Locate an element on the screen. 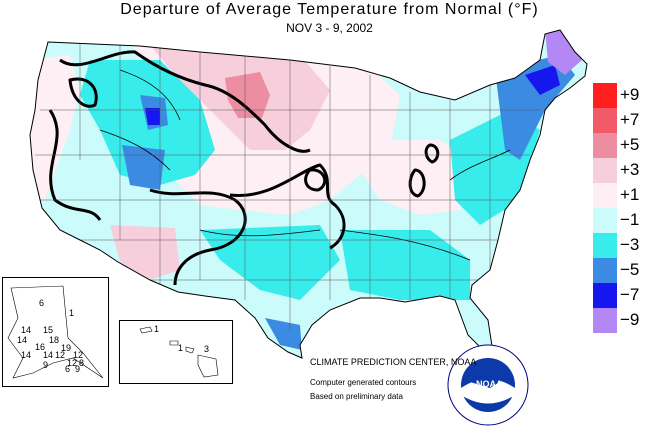  legend-row: −9 is located at coordinates (626, 320).